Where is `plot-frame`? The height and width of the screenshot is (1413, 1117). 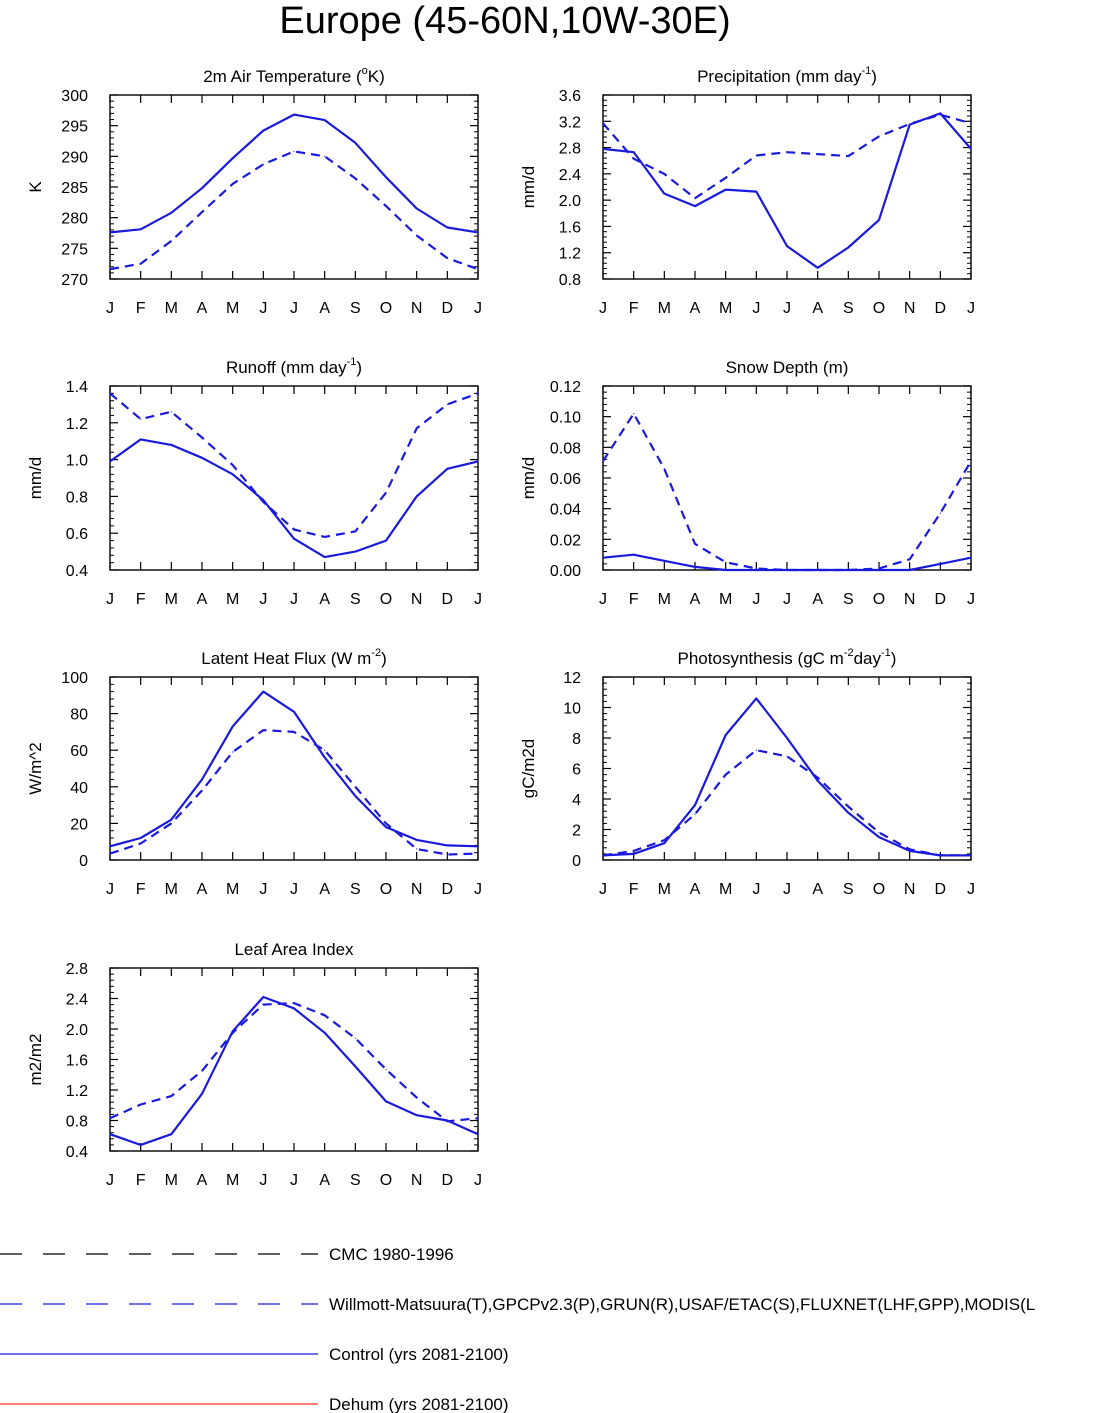
plot-frame is located at coordinates (294, 768).